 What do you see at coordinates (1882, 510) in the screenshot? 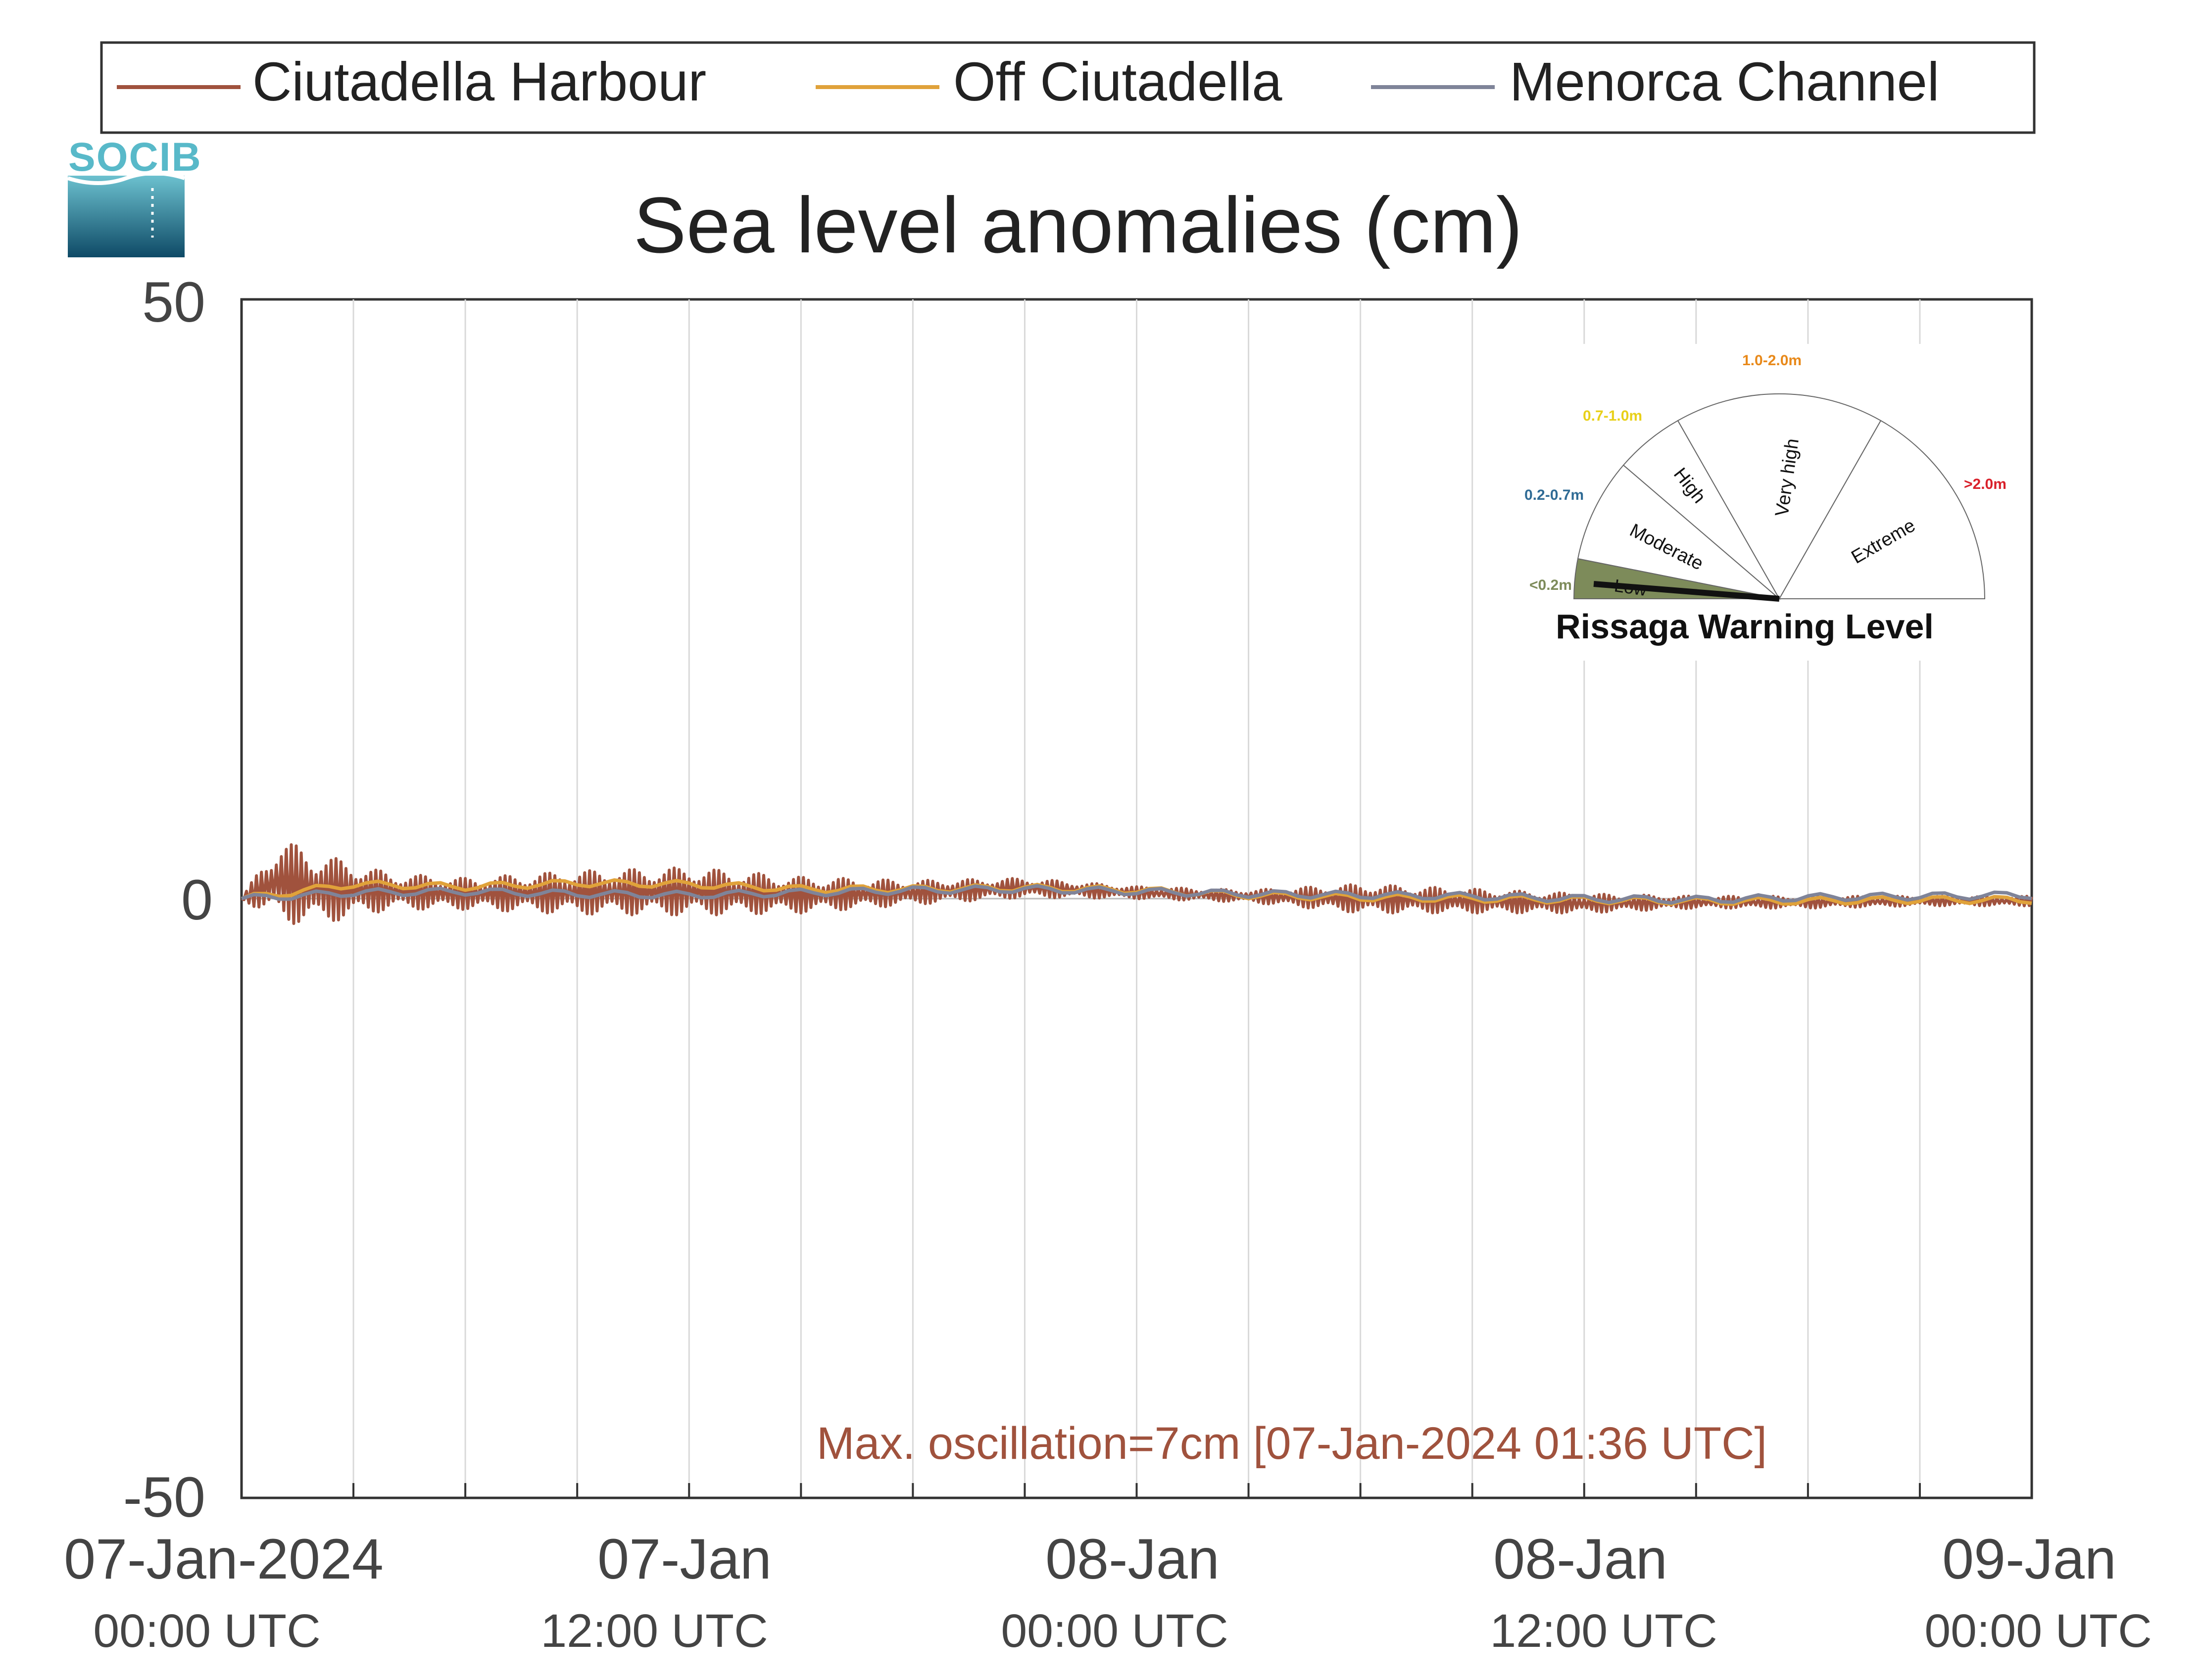
I see `gauge-sector-extreme` at bounding box center [1882, 510].